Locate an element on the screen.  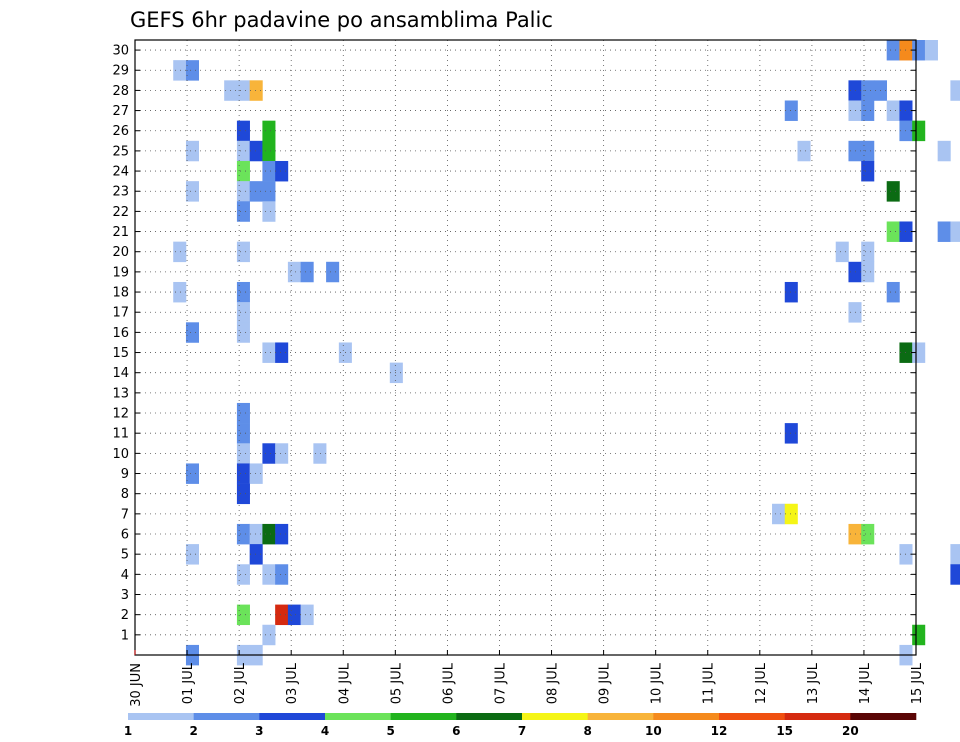
y-tick-label: 8 is located at coordinates (125, 494).